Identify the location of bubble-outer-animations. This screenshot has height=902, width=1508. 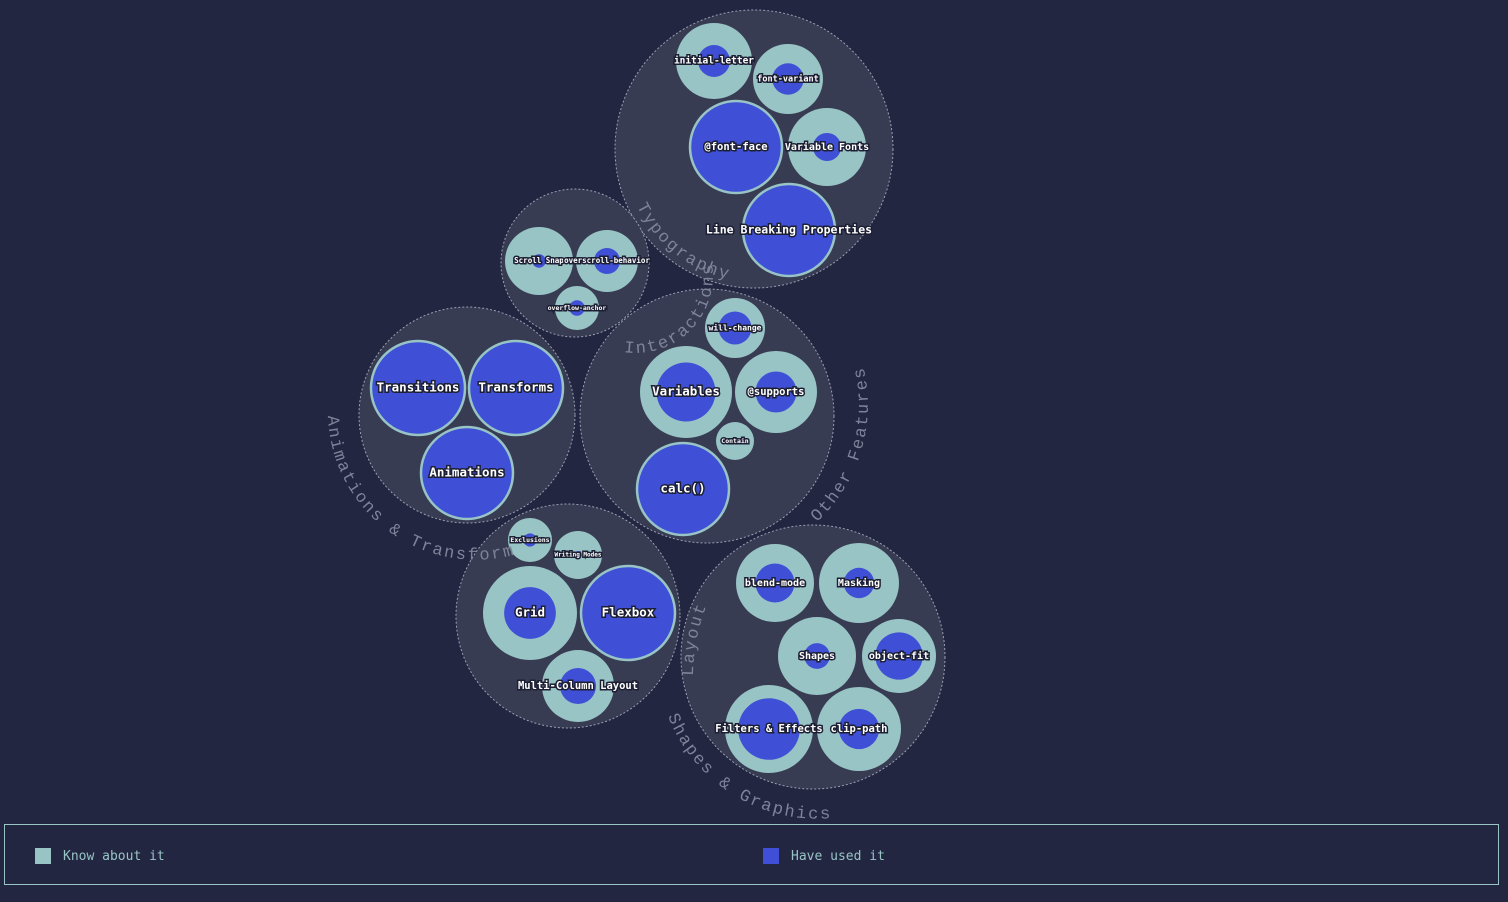
(467, 473).